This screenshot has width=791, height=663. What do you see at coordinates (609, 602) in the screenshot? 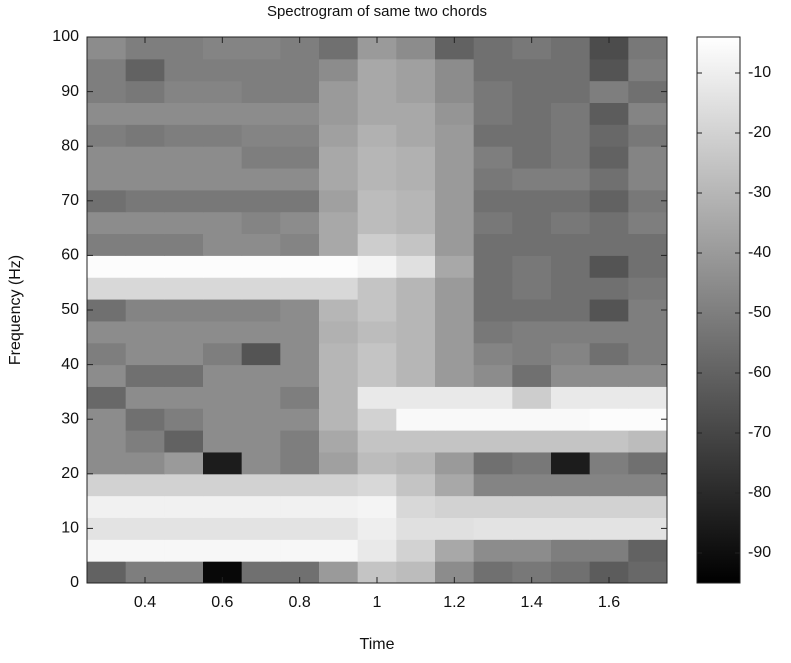
I see `x-tick-label: 1.6` at bounding box center [609, 602].